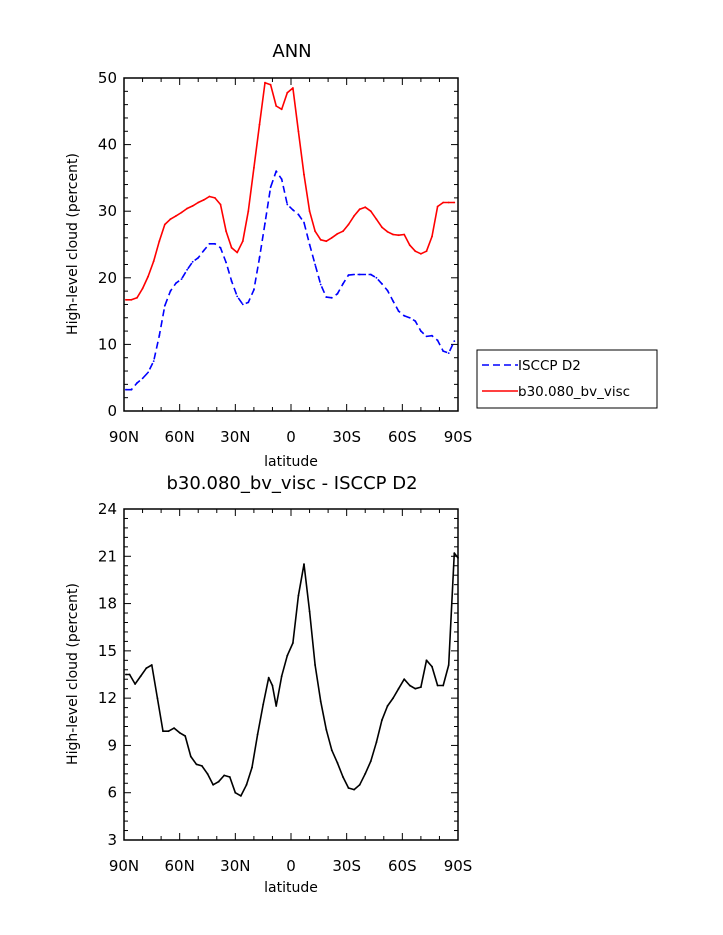 The height and width of the screenshot is (935, 723). I want to click on bottom-x-tick-label: 60S, so click(402, 866).